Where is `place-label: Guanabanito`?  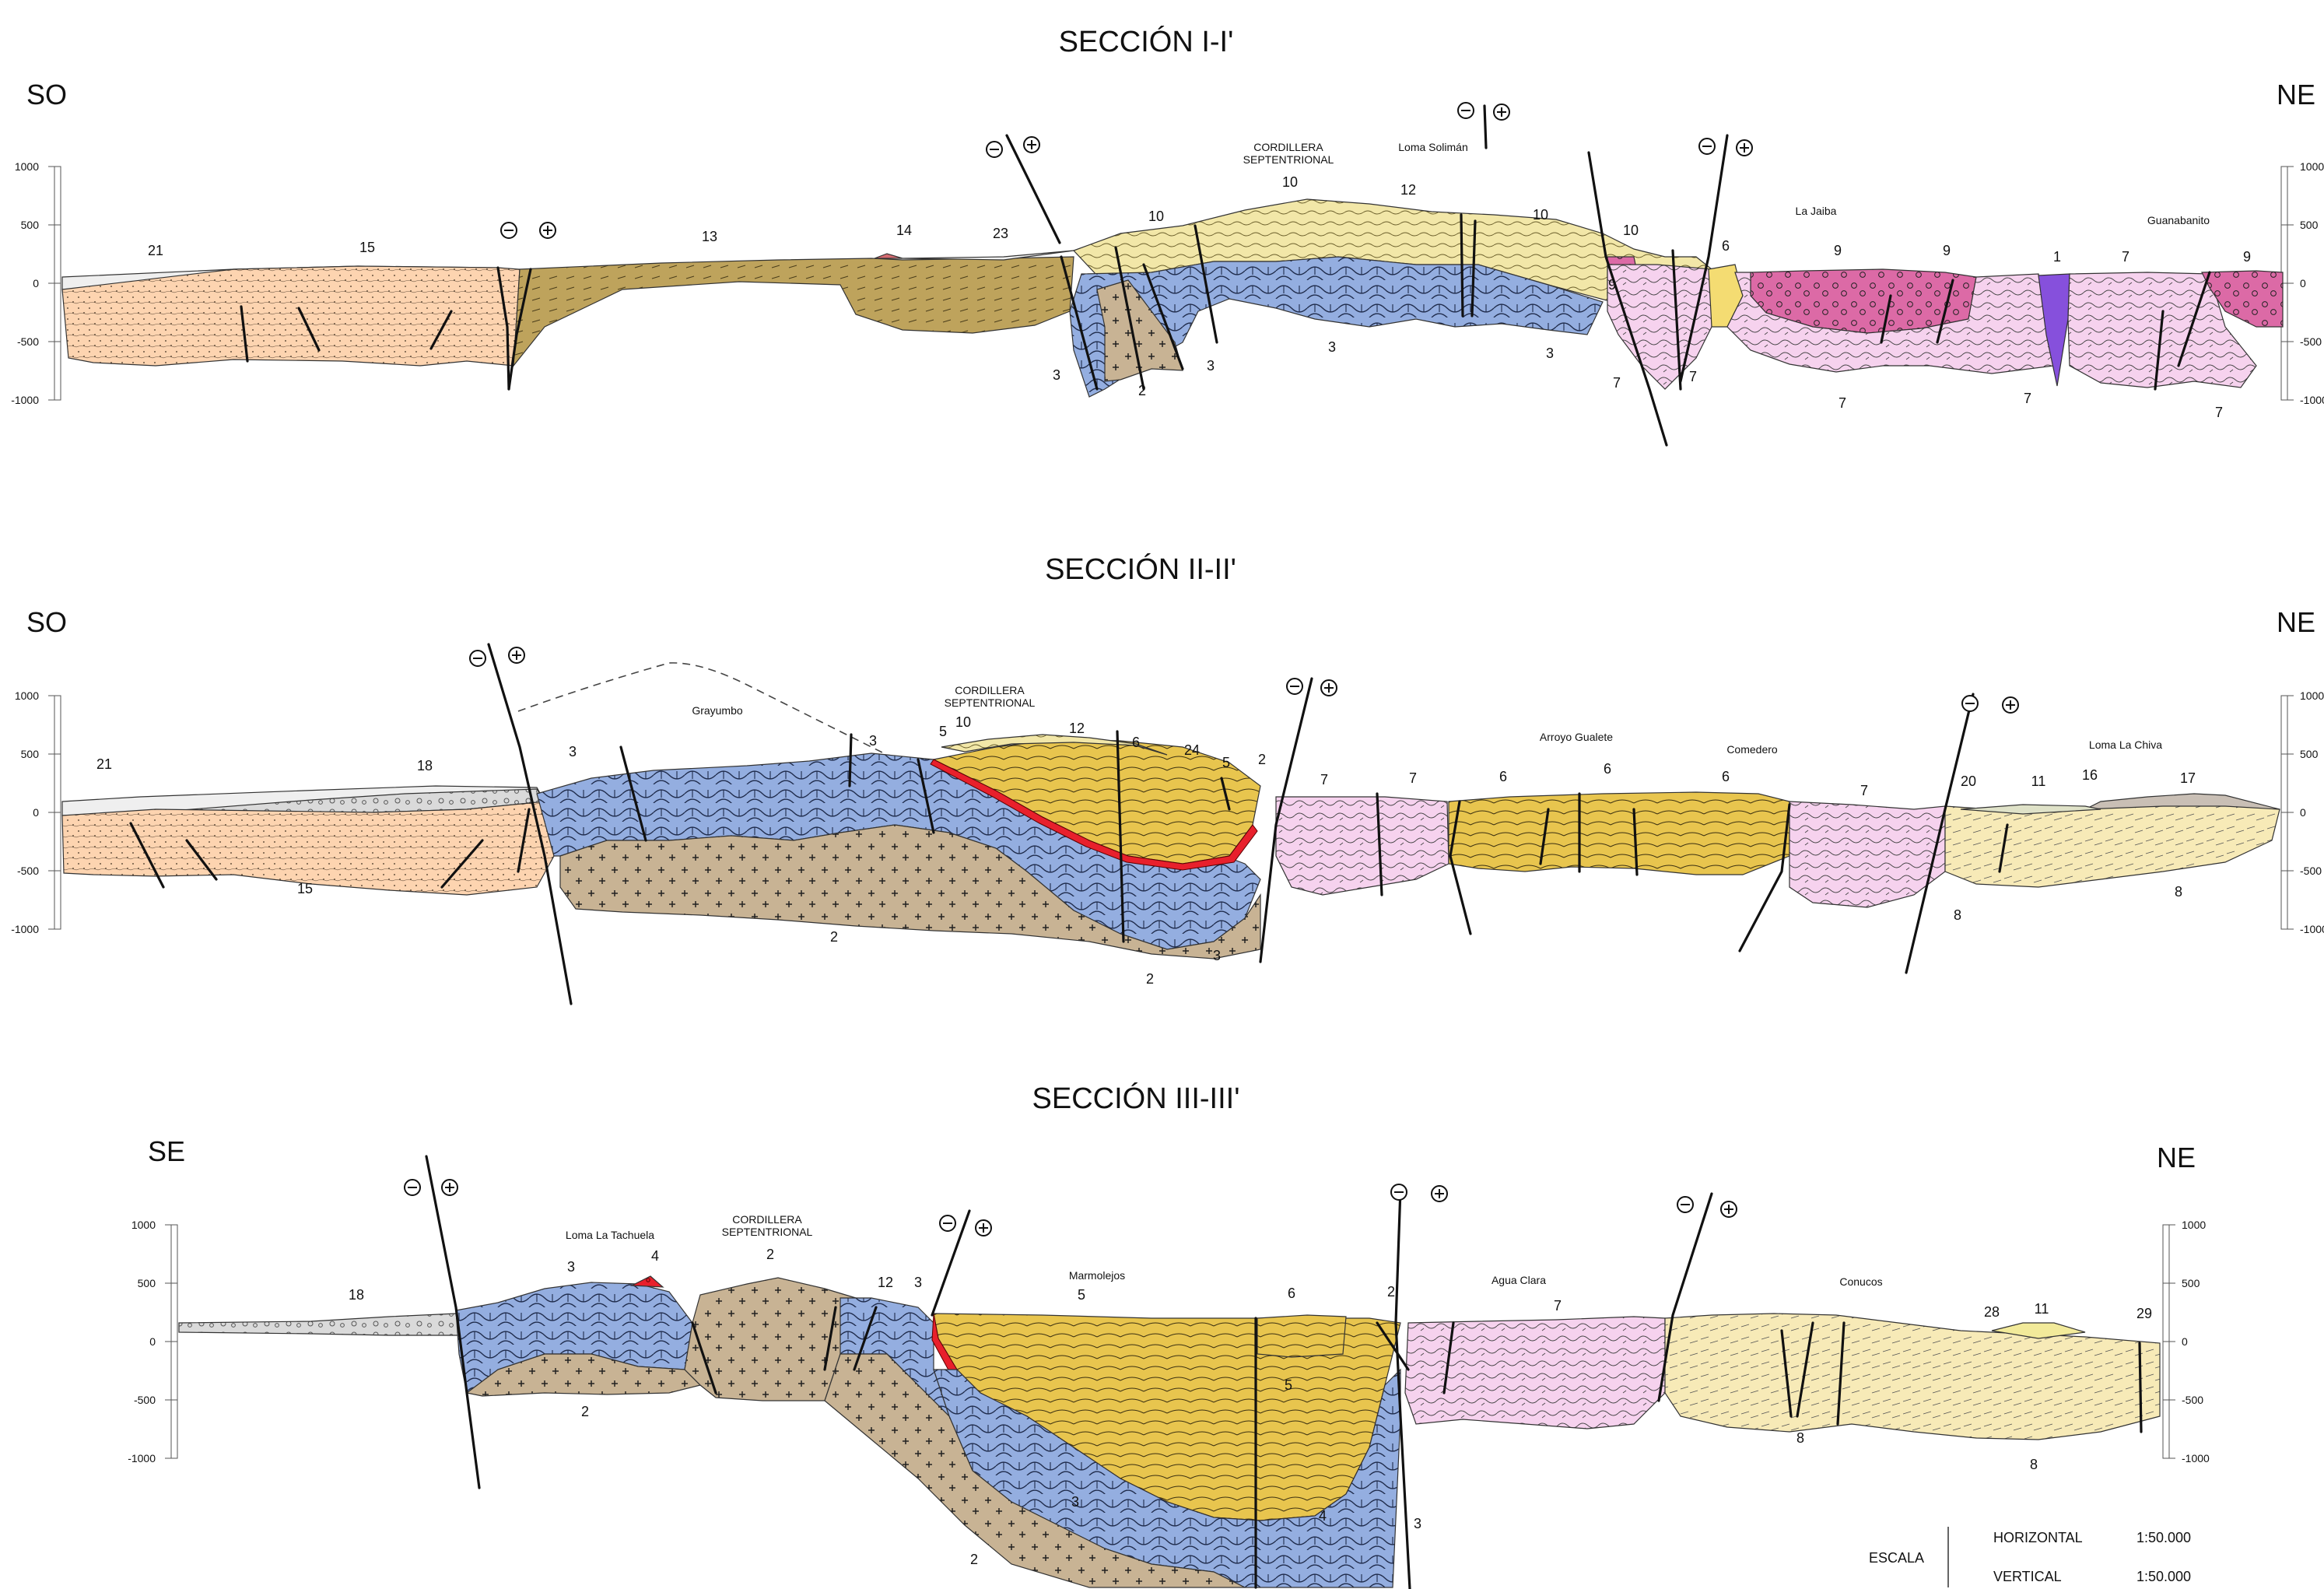
place-label: Guanabanito is located at coordinates (2178, 220).